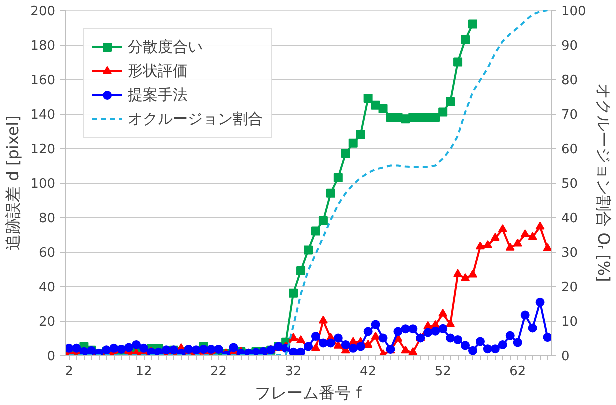  Describe the element at coordinates (43, 115) in the screenshot. I see `y-tick-label: 140` at that location.